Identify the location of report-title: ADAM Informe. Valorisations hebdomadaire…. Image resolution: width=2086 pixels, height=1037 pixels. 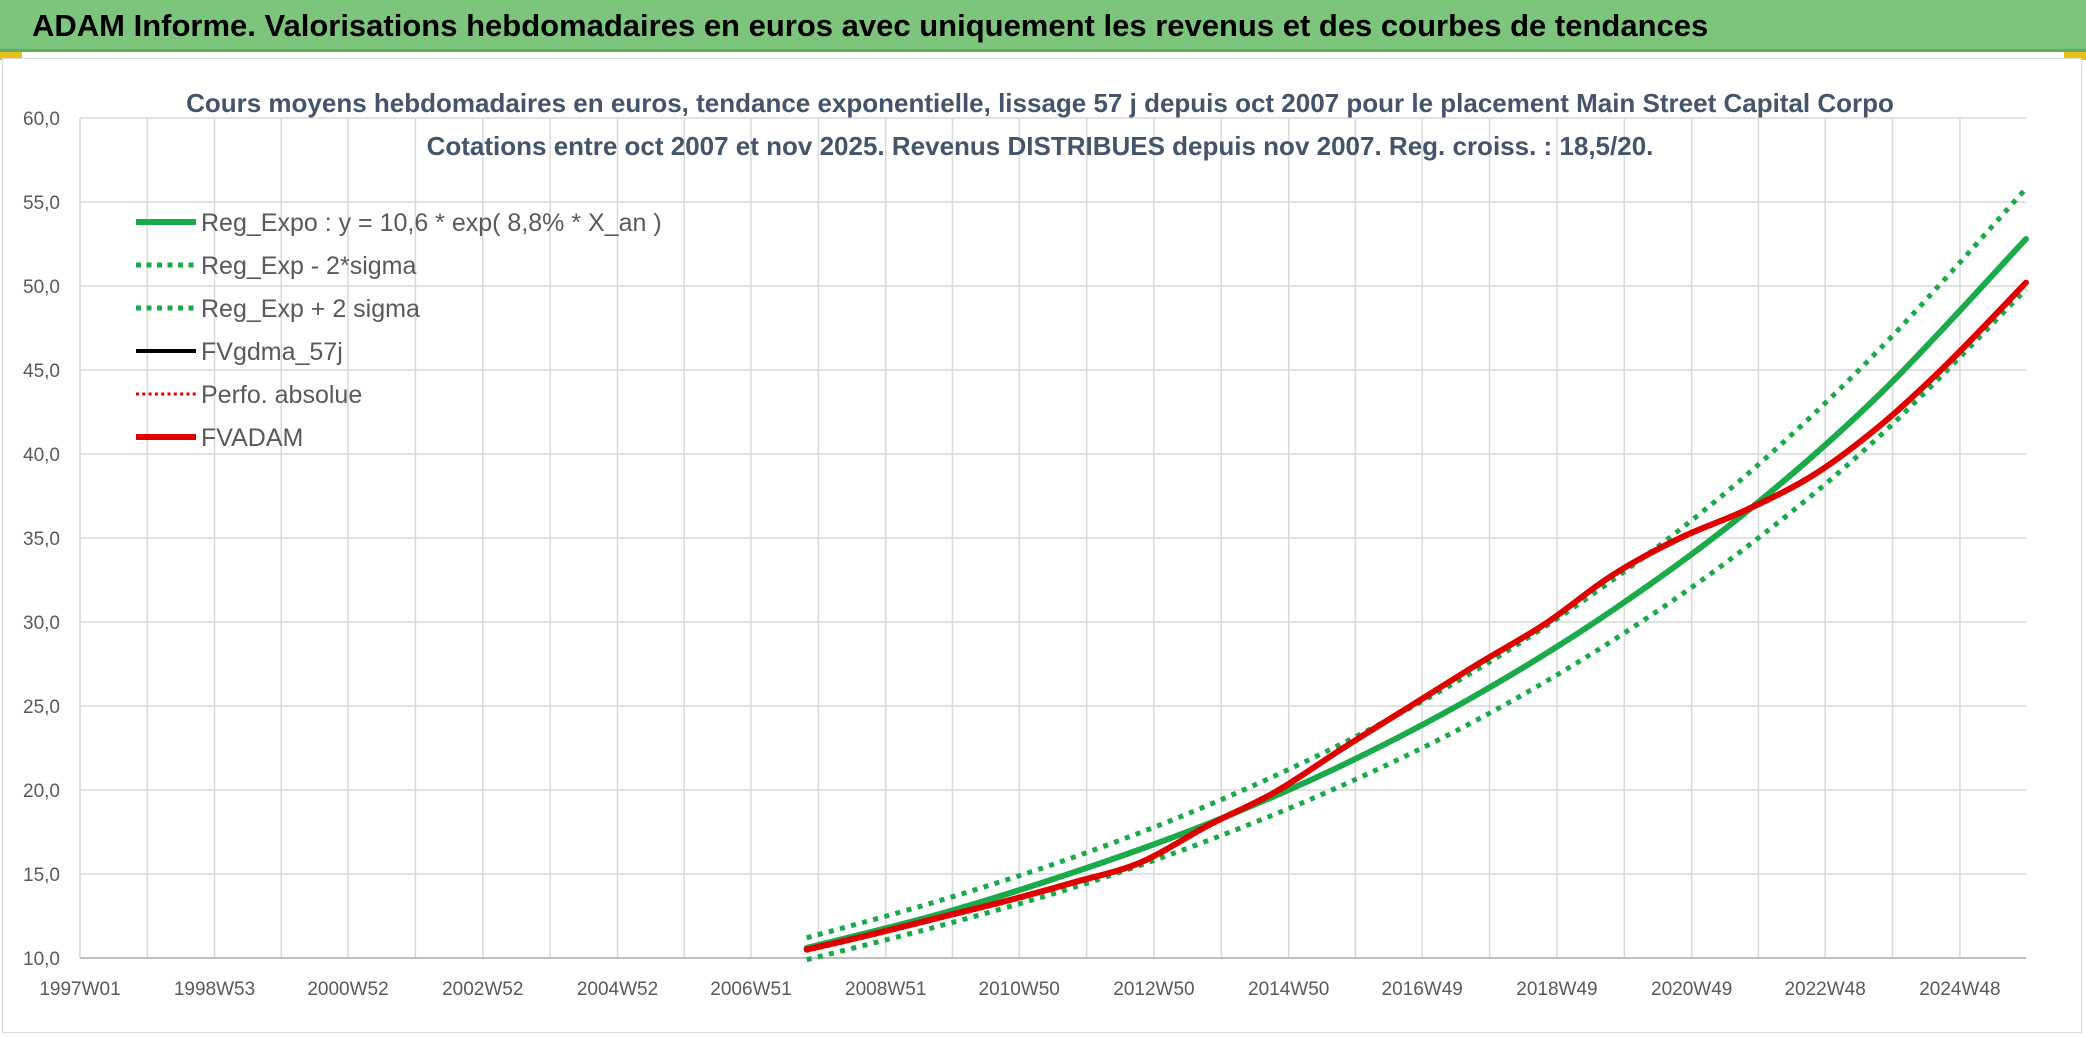
(870, 25).